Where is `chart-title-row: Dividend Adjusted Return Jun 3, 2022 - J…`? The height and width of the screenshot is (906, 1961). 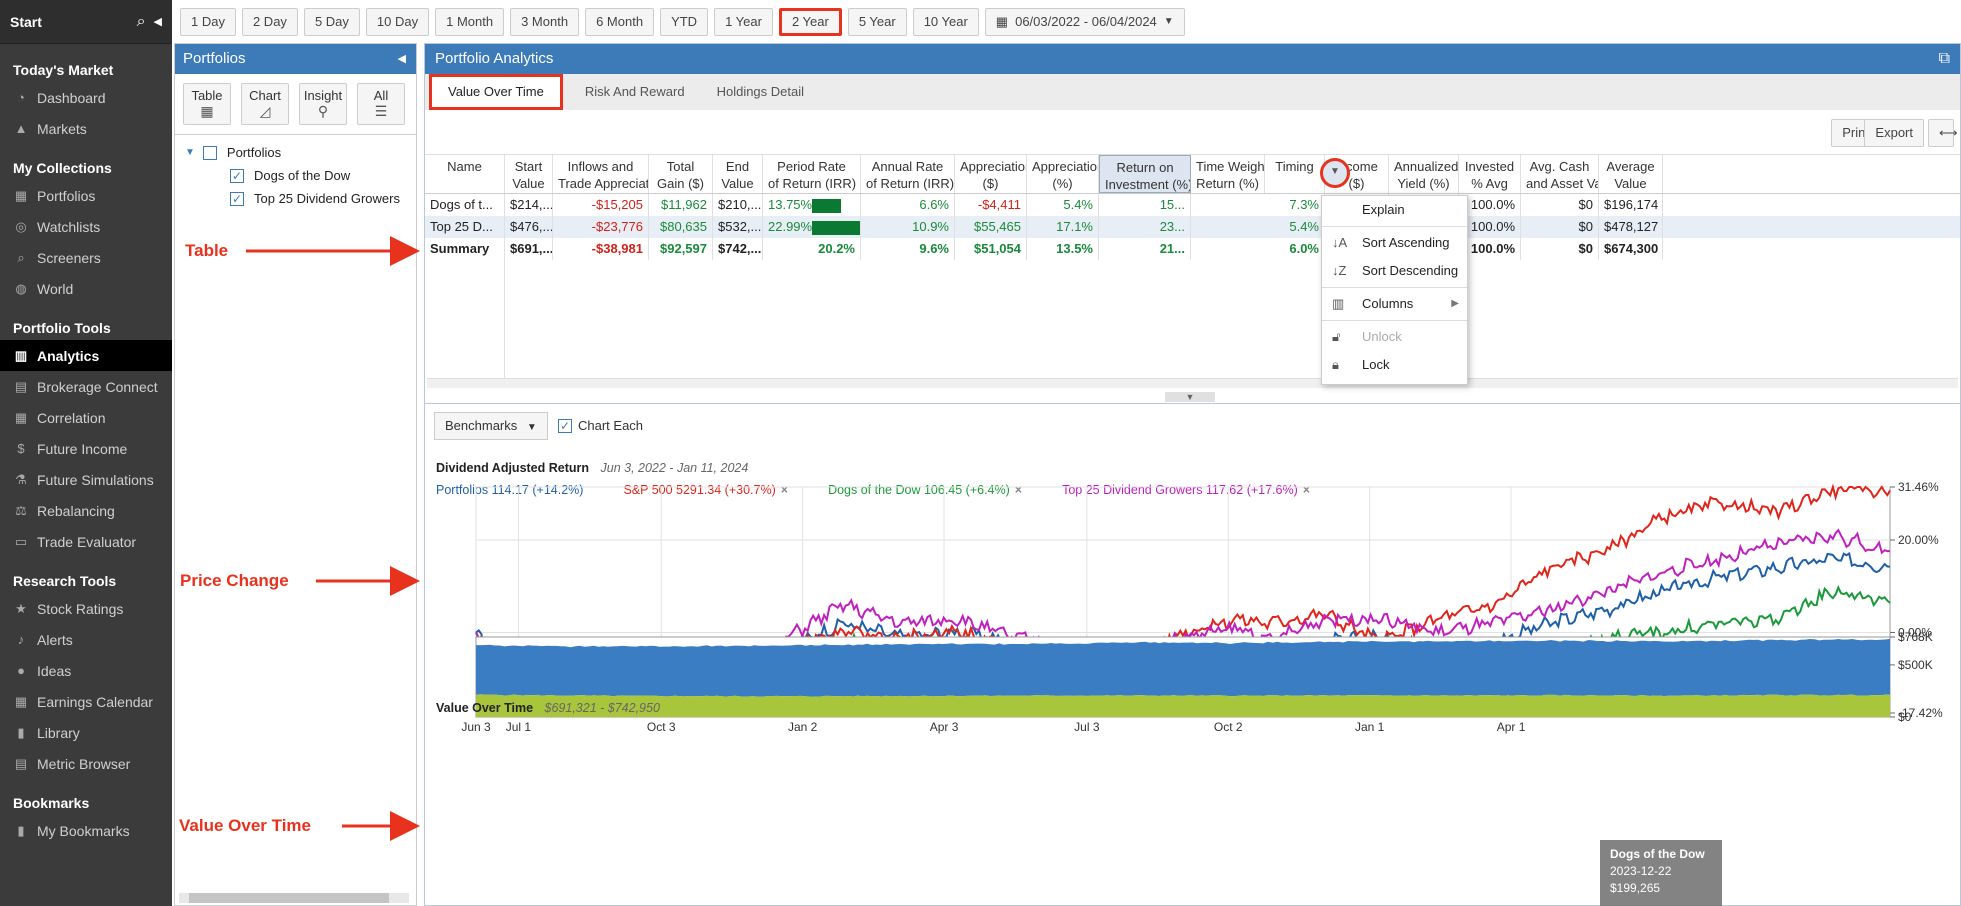
chart-title-row: Dividend Adjusted Return Jun 3, 2022 - J… is located at coordinates (592, 468).